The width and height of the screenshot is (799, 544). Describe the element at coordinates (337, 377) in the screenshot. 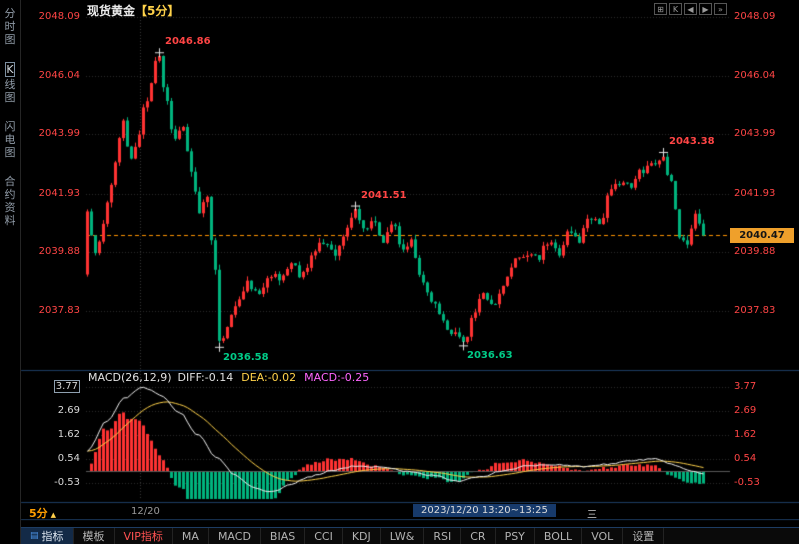

I see `macd-macd-value: MACD:-0.25` at that location.